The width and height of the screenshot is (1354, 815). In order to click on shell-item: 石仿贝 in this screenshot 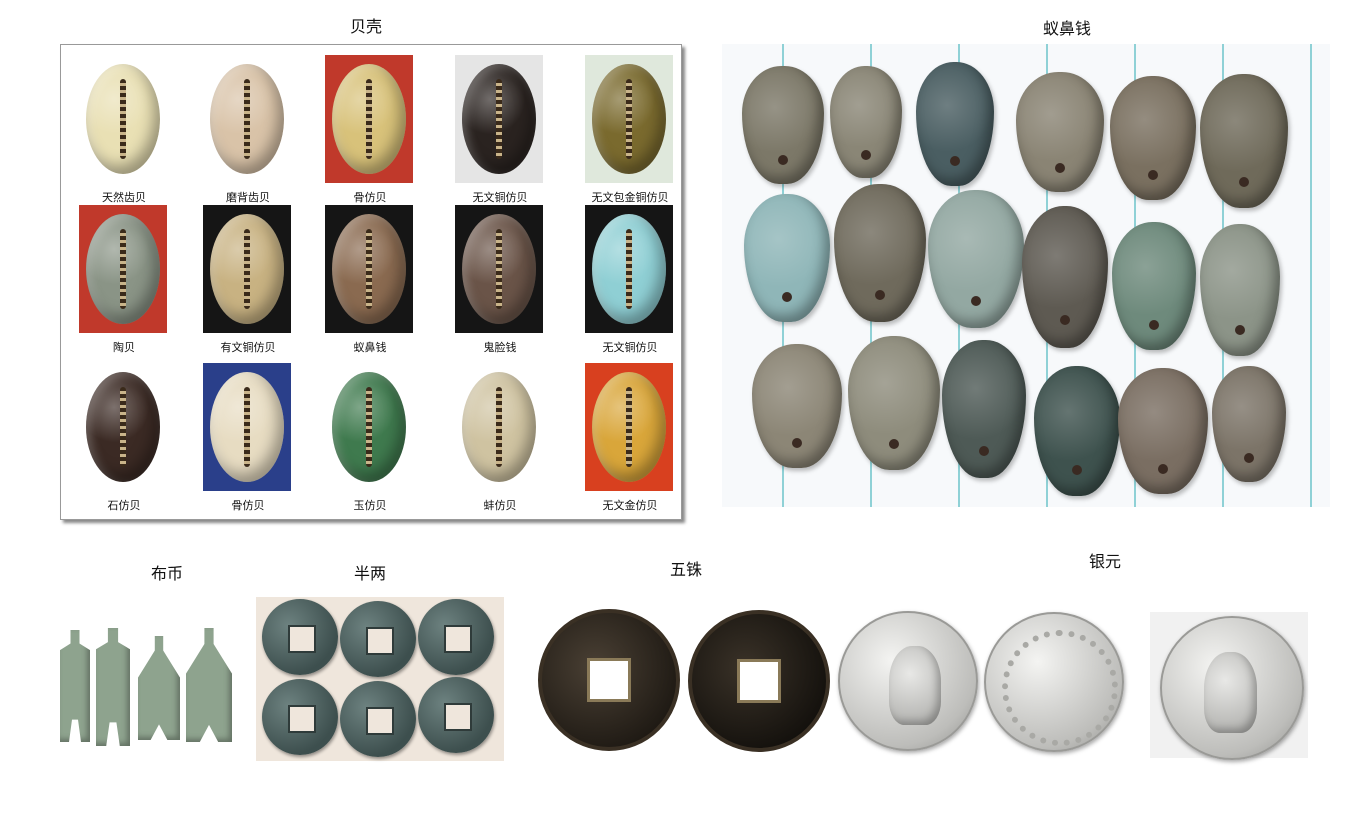, I will do `click(124, 440)`.